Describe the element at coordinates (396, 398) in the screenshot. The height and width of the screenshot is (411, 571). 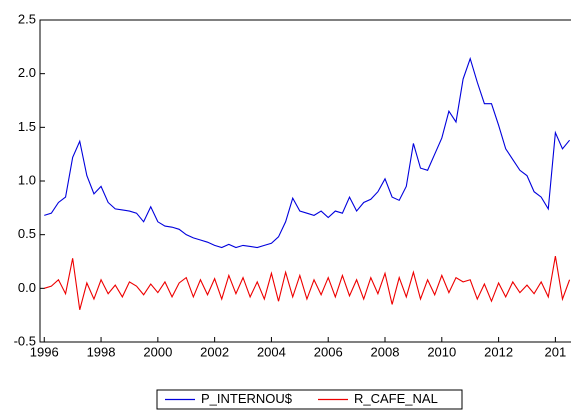
I see `legend-label: R_CAFE_NAL` at that location.